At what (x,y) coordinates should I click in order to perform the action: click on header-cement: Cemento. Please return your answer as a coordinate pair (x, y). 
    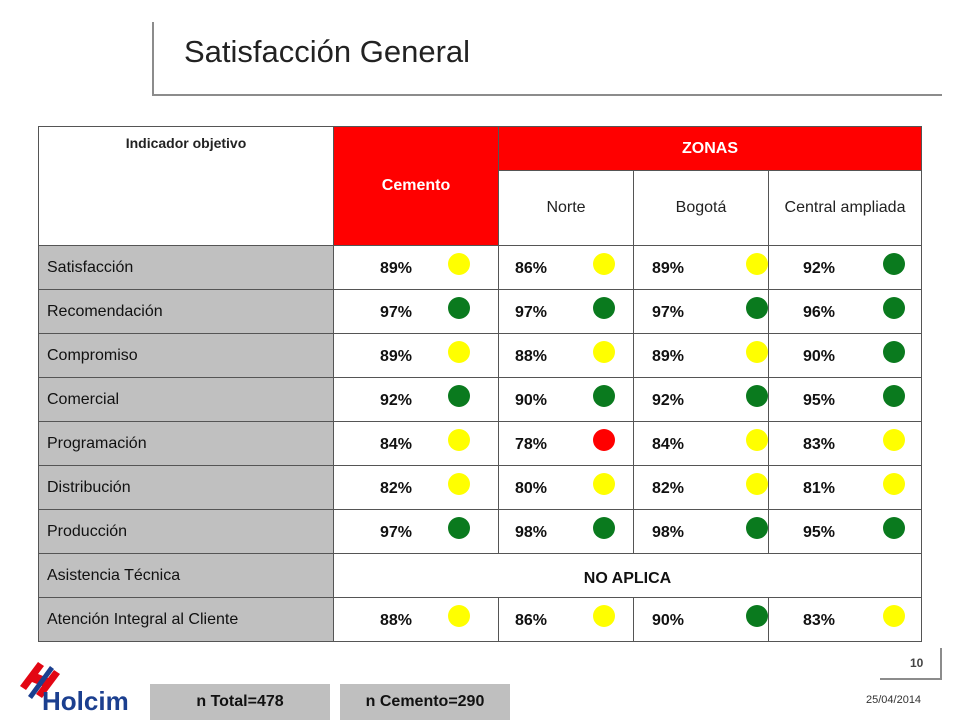
    Looking at the image, I should click on (416, 186).